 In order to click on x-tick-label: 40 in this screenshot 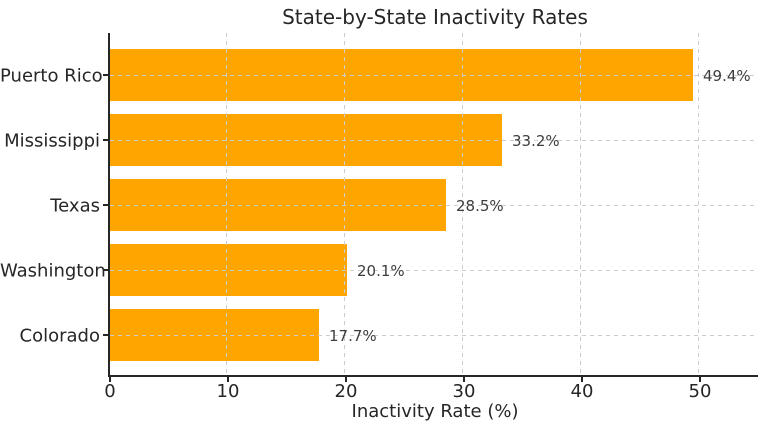, I will do `click(582, 391)`.